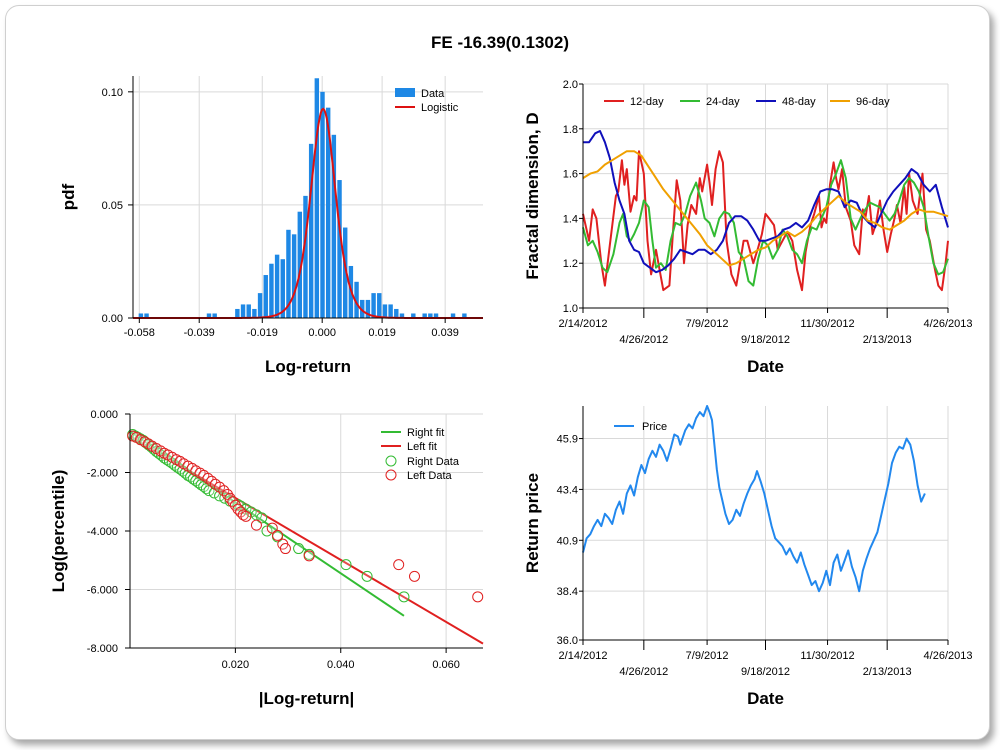  Describe the element at coordinates (112, 319) in the screenshot. I see `histogram-y-tick-label: 0.00` at that location.